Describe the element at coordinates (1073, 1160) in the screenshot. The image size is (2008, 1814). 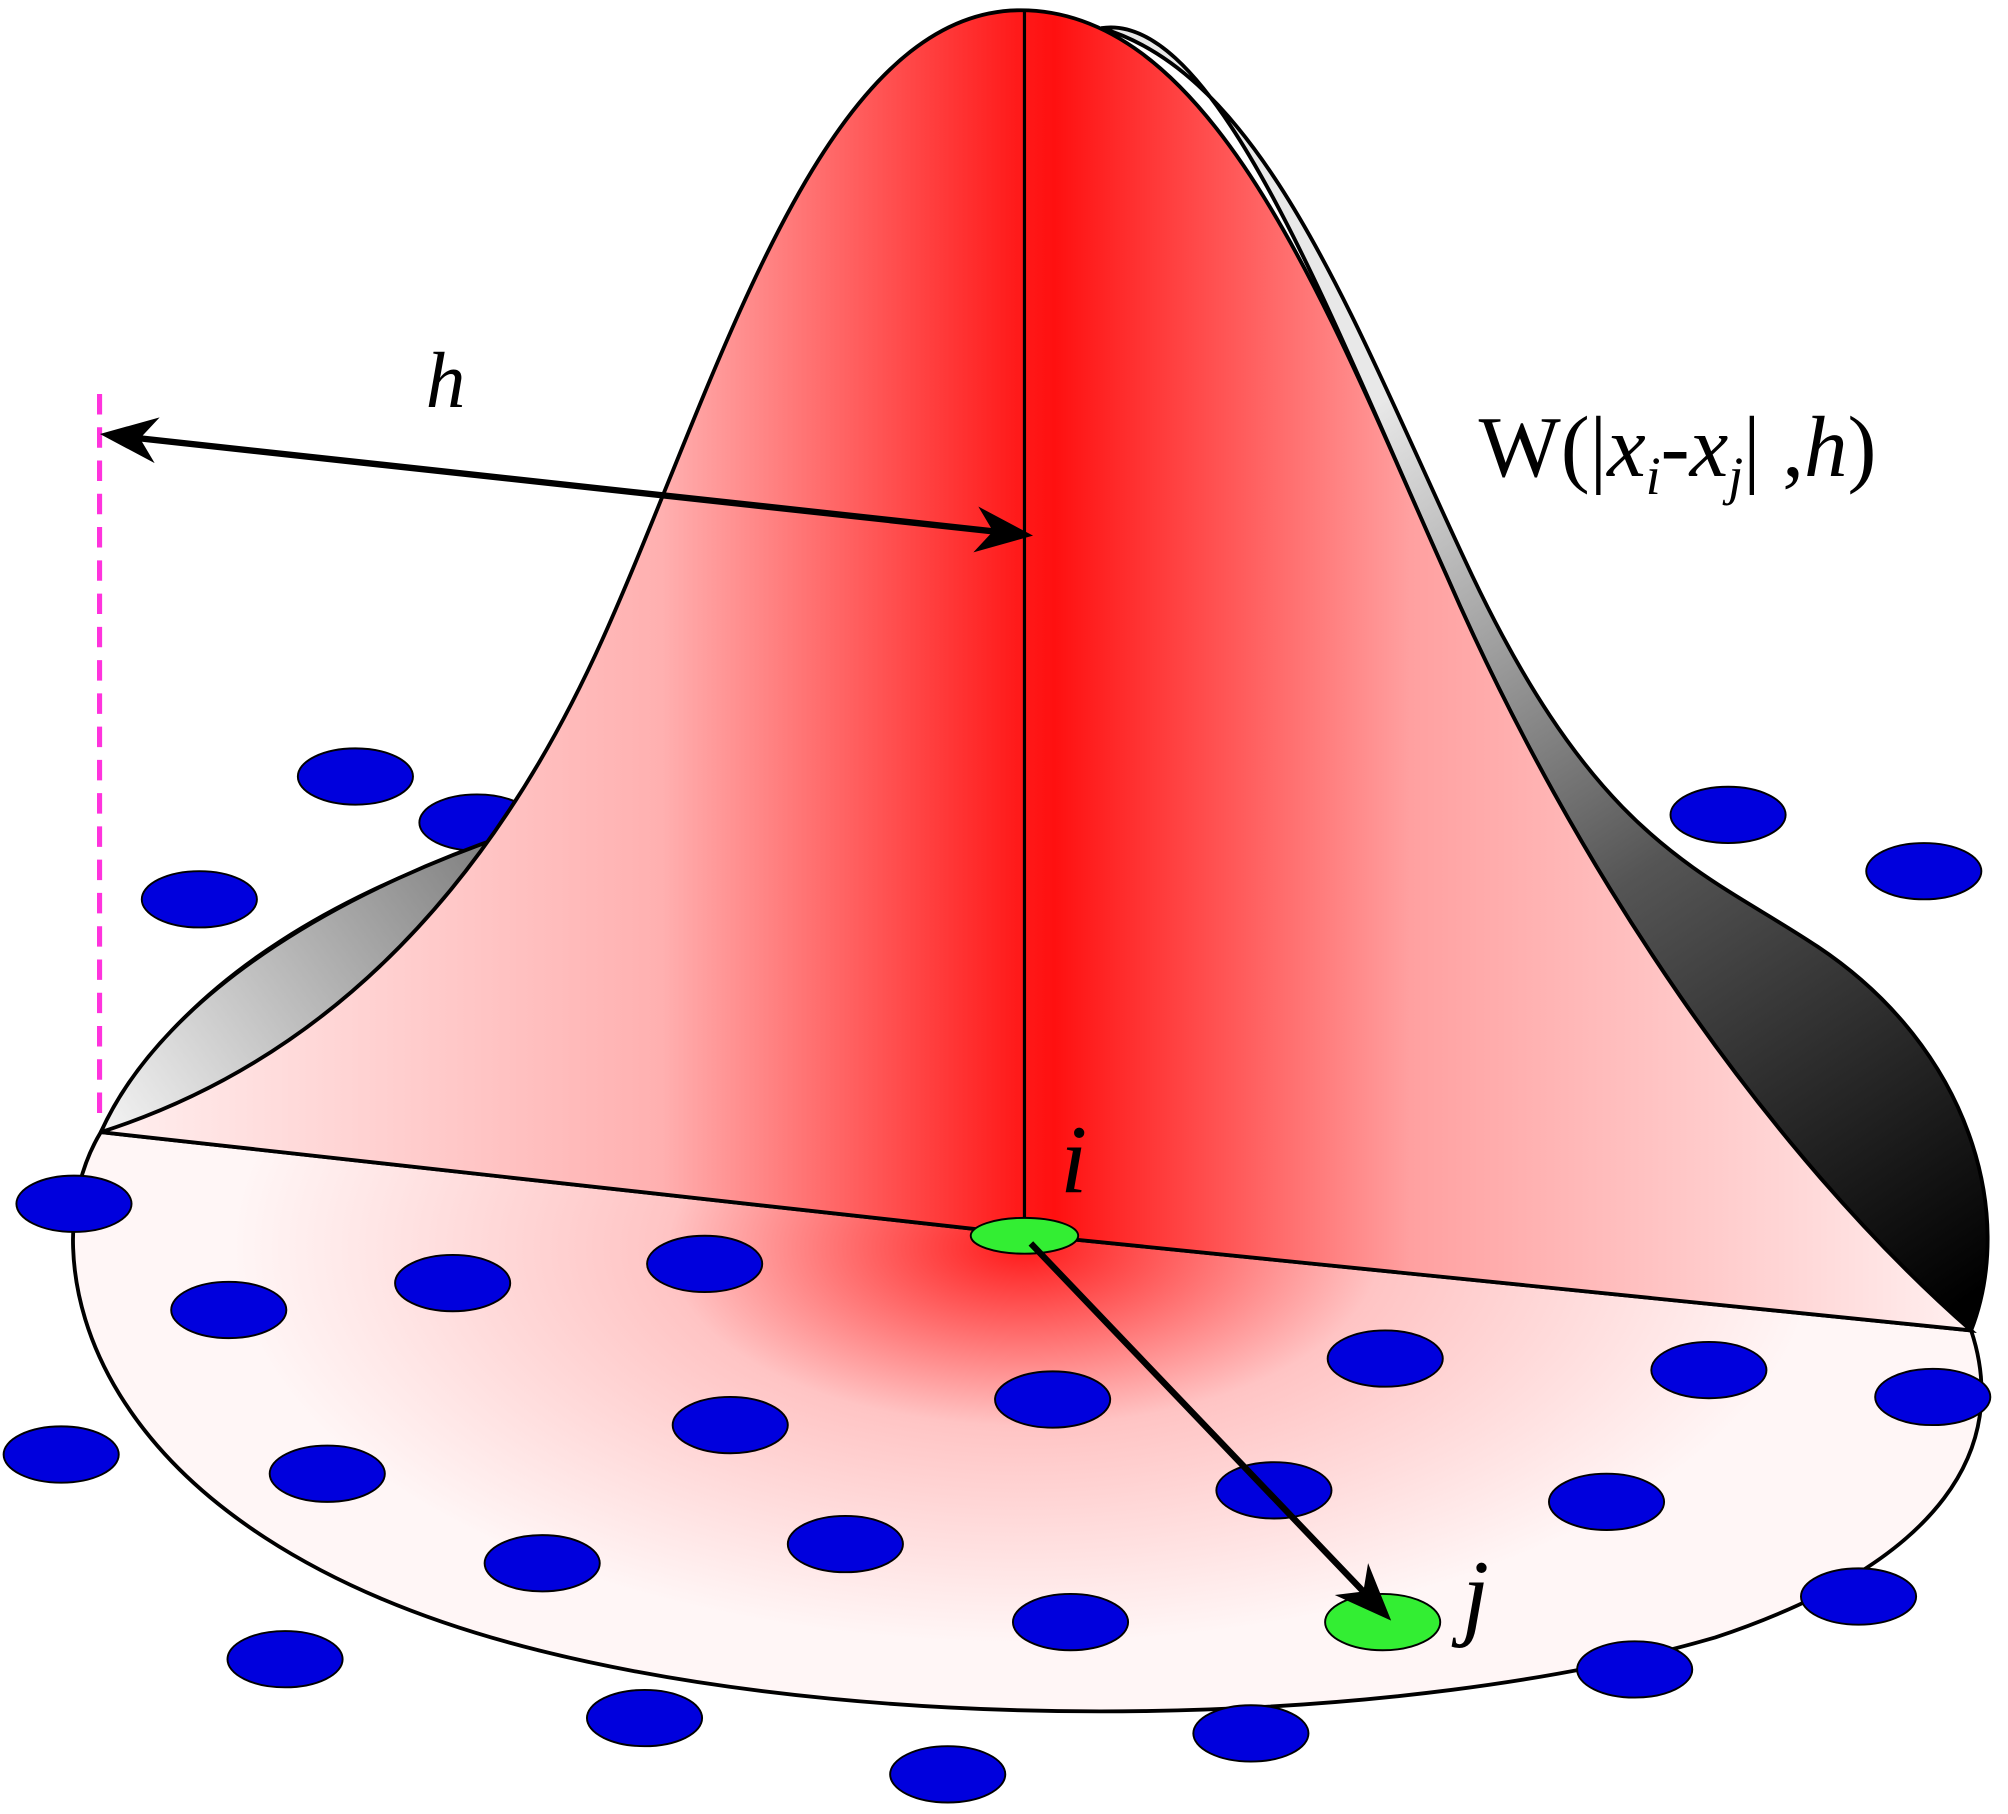
I see `i-label: i` at that location.